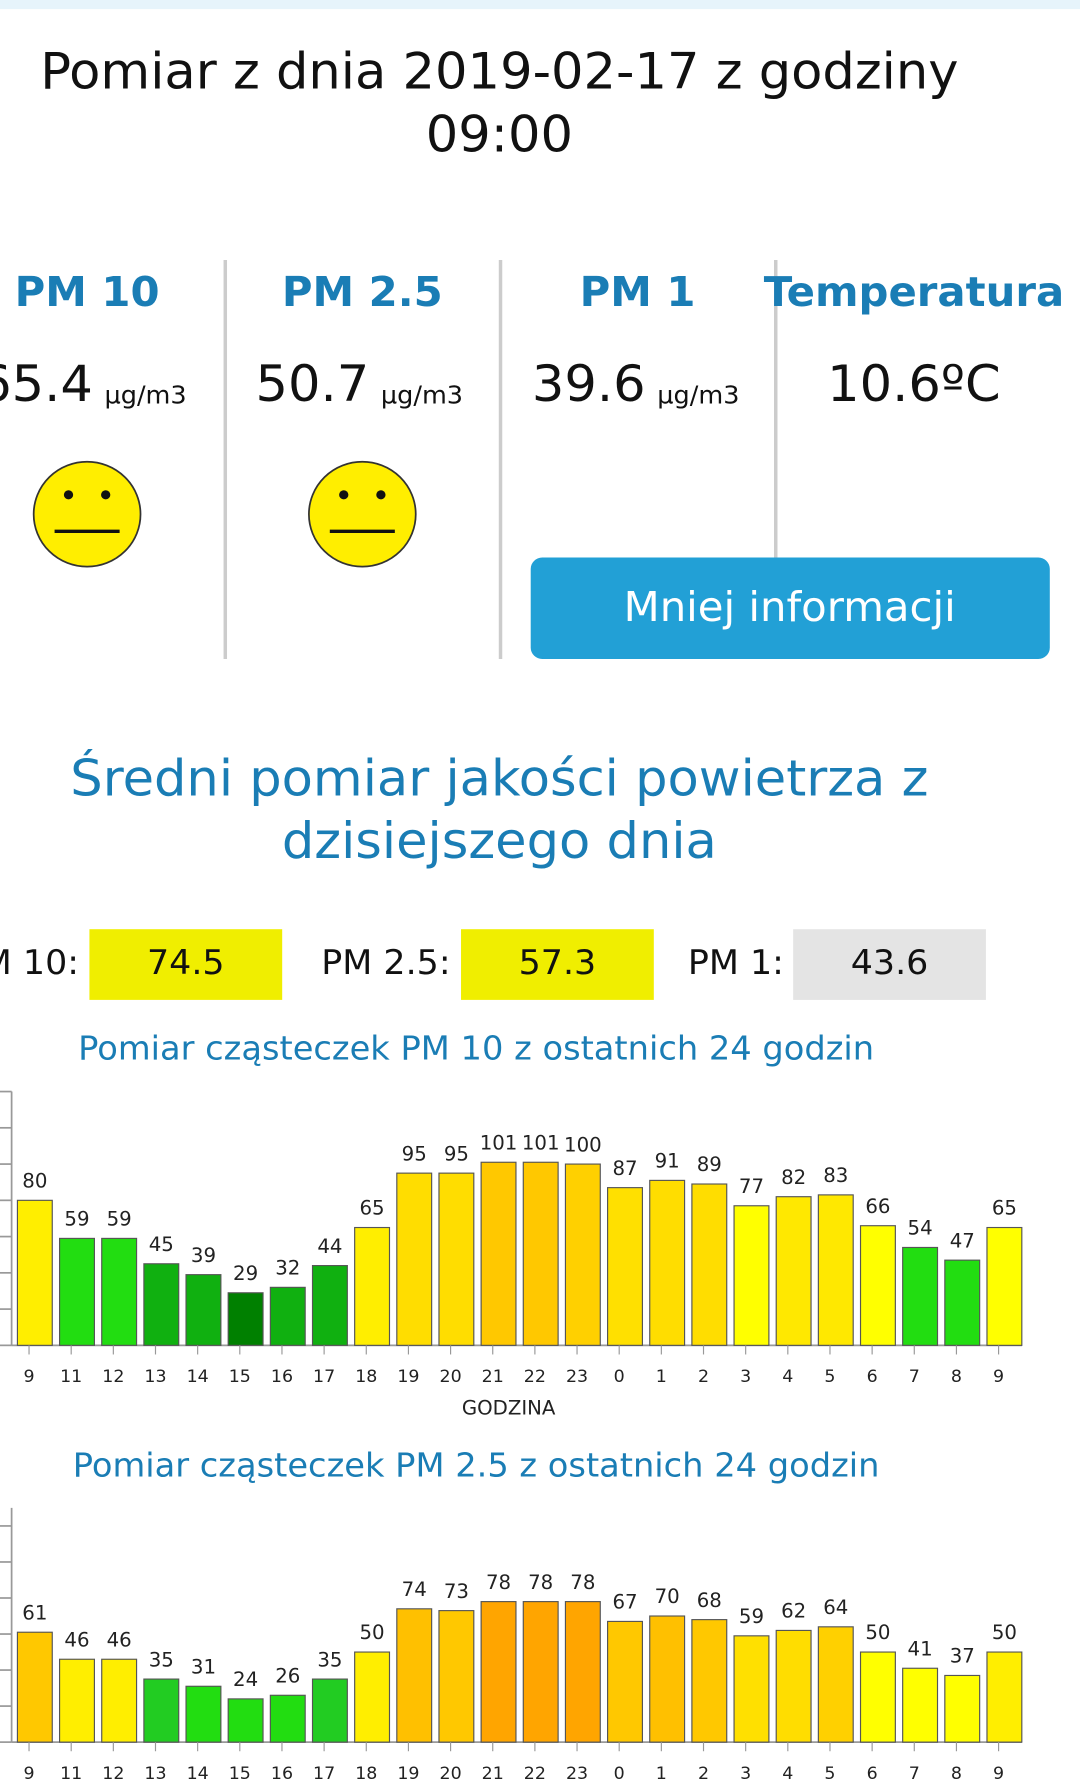 The height and width of the screenshot is (1790, 1080). Describe the element at coordinates (667, 1596) in the screenshot. I see `value-label: 70` at that location.